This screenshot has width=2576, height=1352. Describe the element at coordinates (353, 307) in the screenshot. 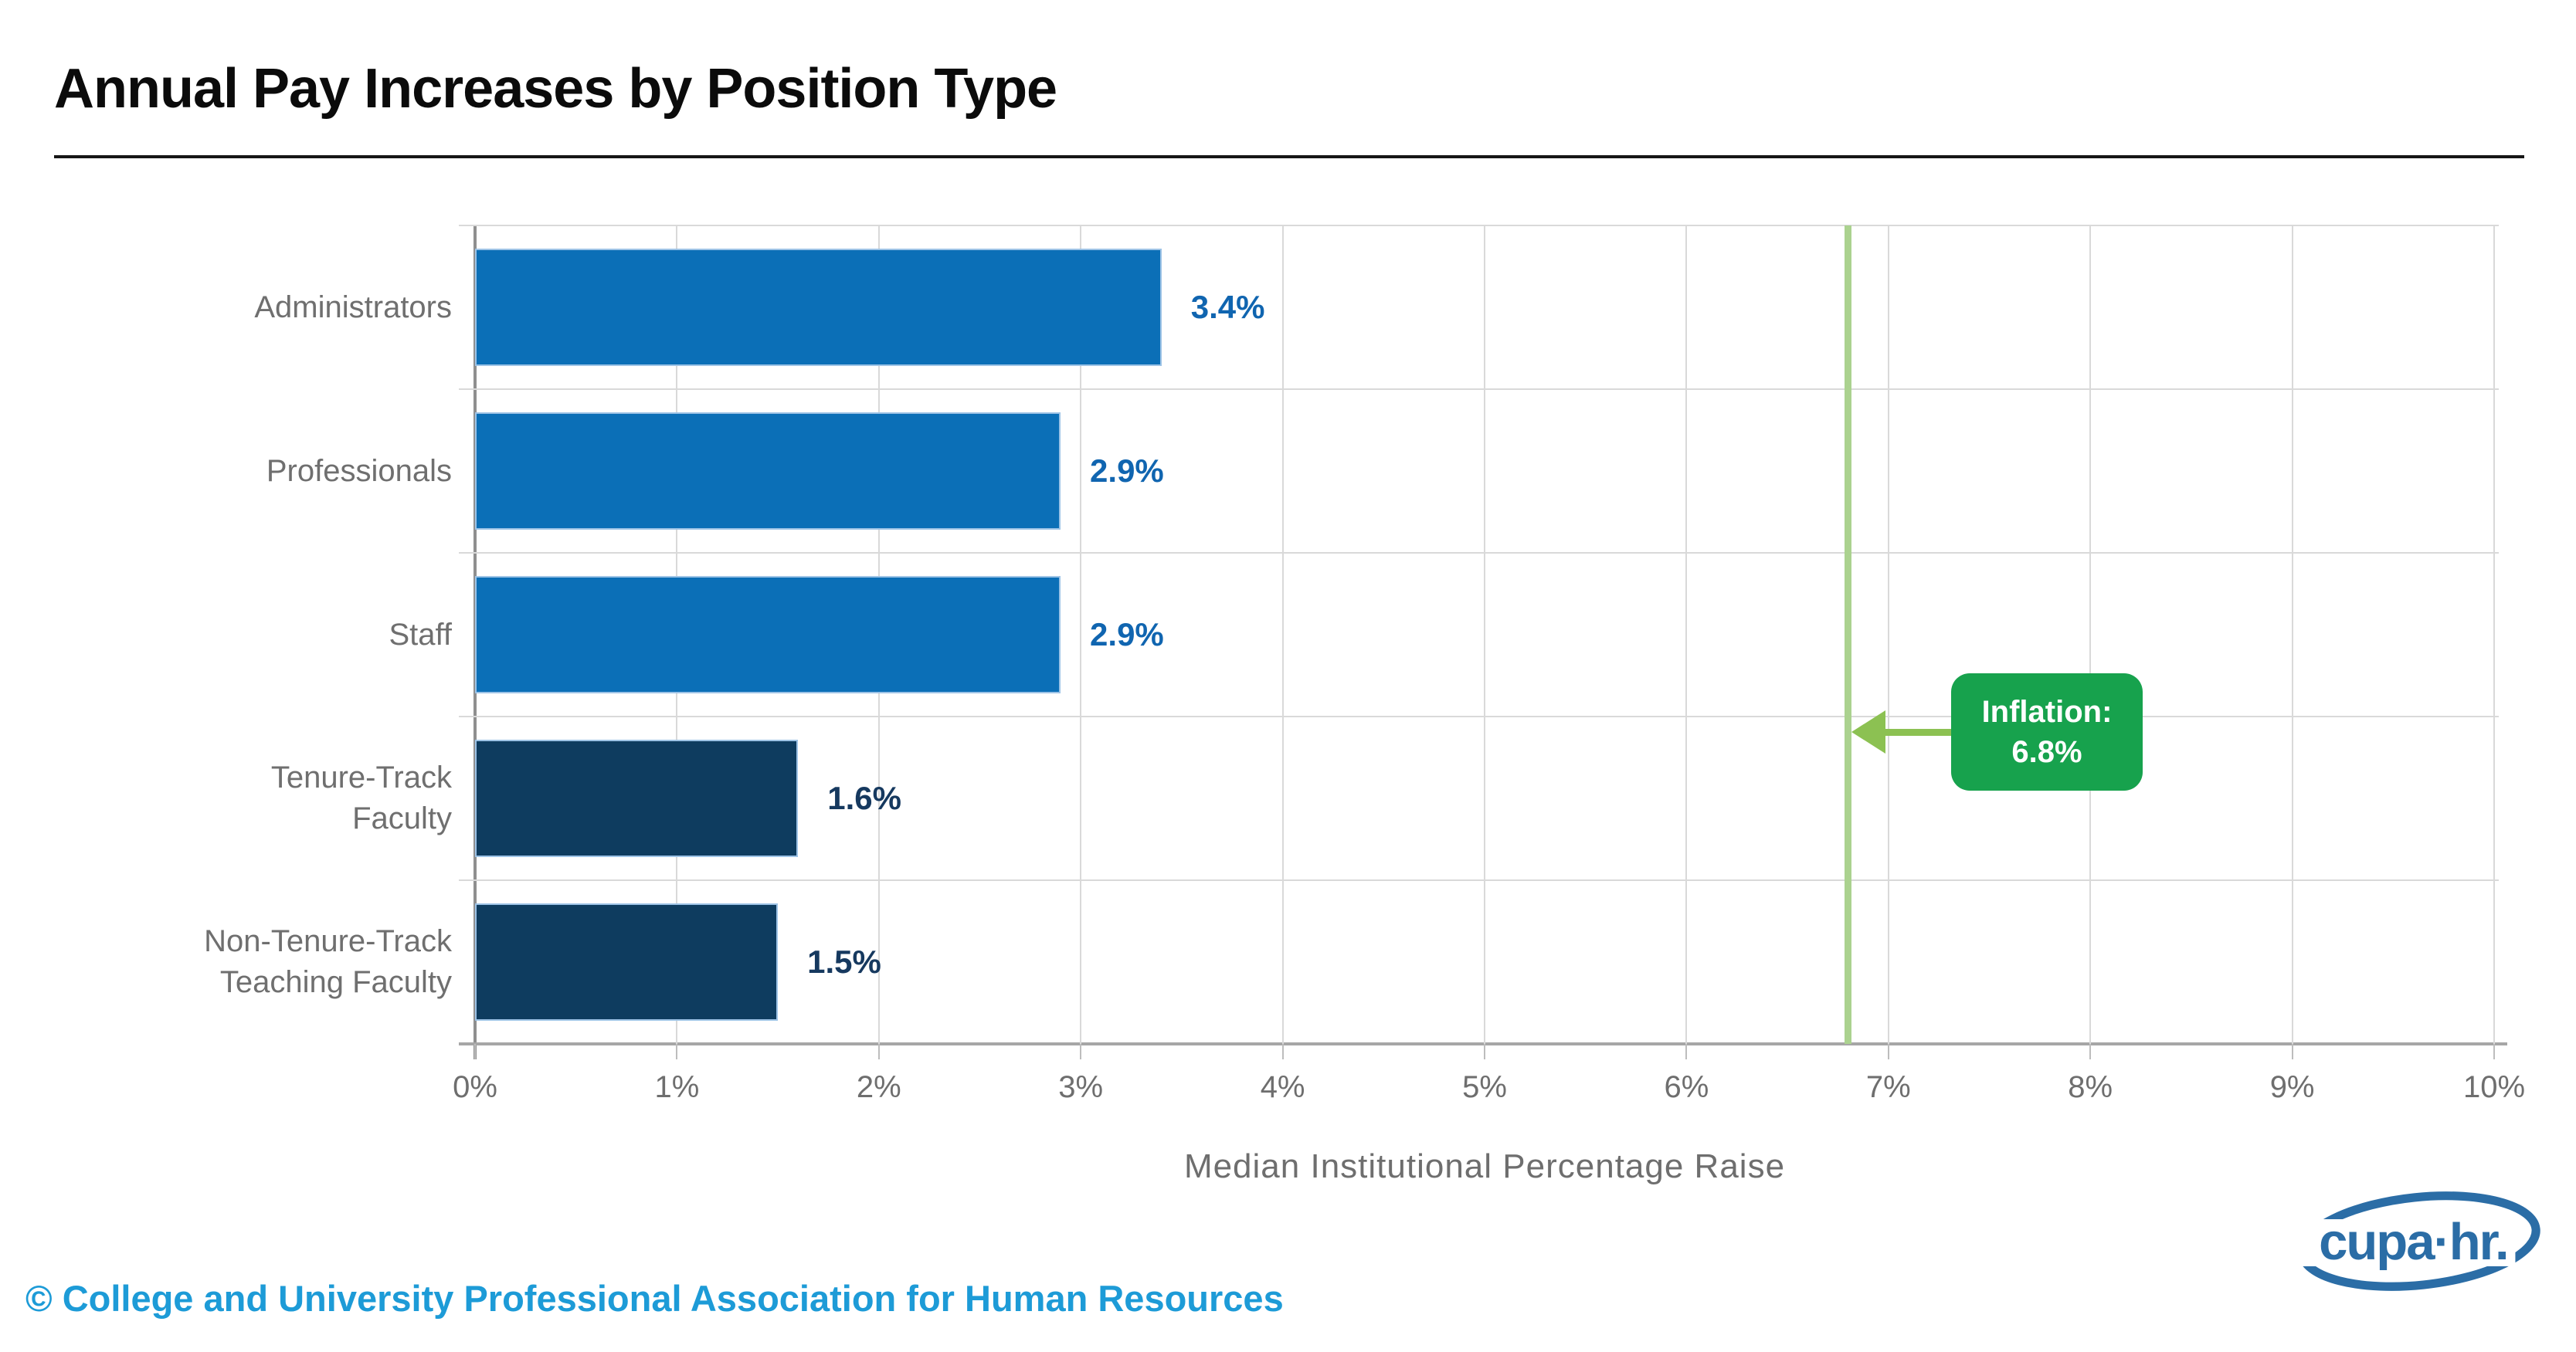

I see `category-label-line: Administrators` at that location.